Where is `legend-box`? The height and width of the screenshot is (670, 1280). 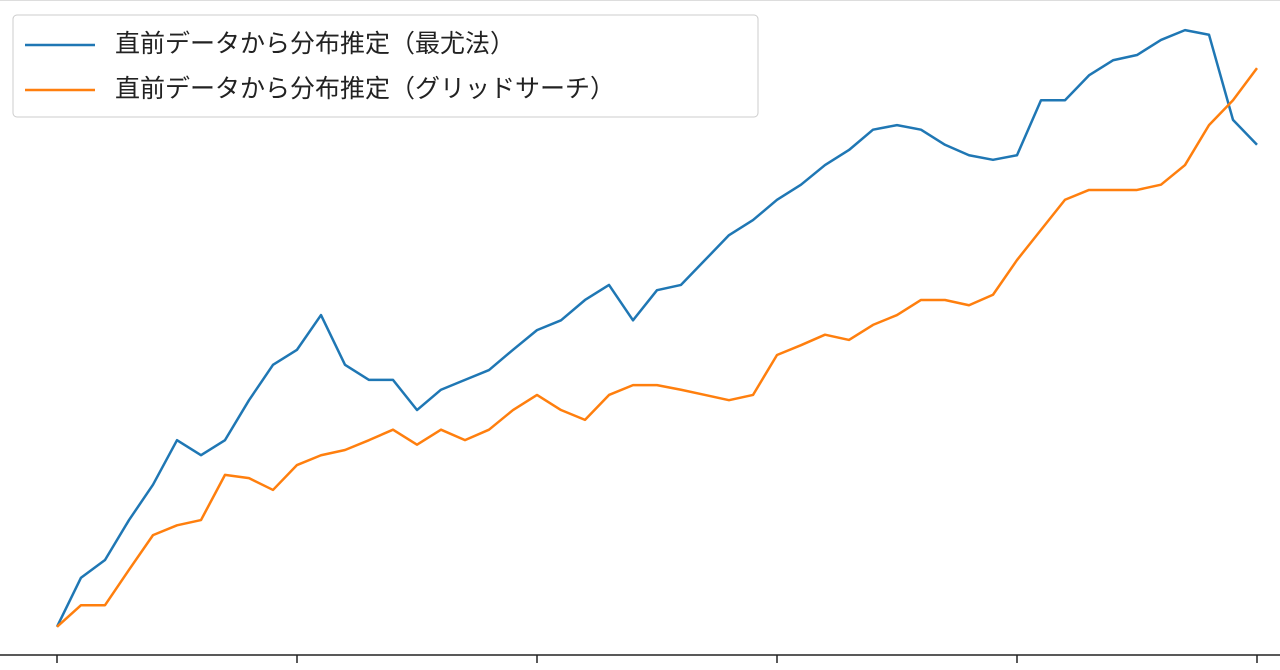 legend-box is located at coordinates (385, 66).